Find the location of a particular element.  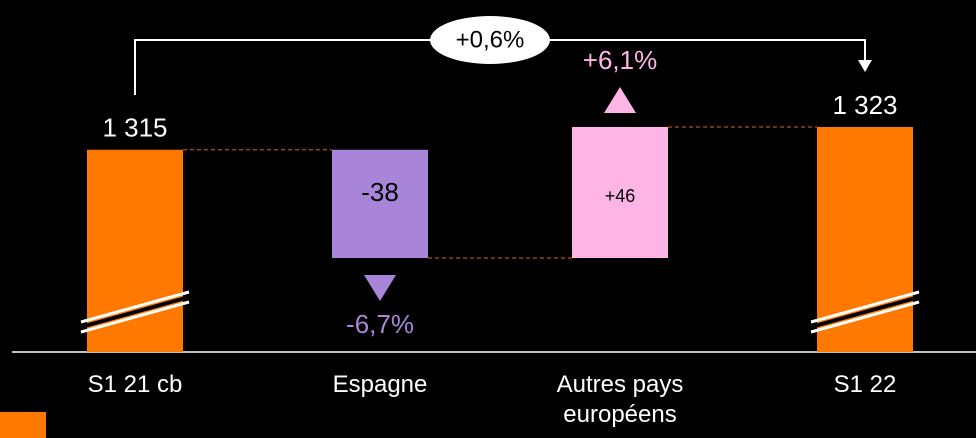

x-tick-label: S1 21 cb is located at coordinates (135, 384).